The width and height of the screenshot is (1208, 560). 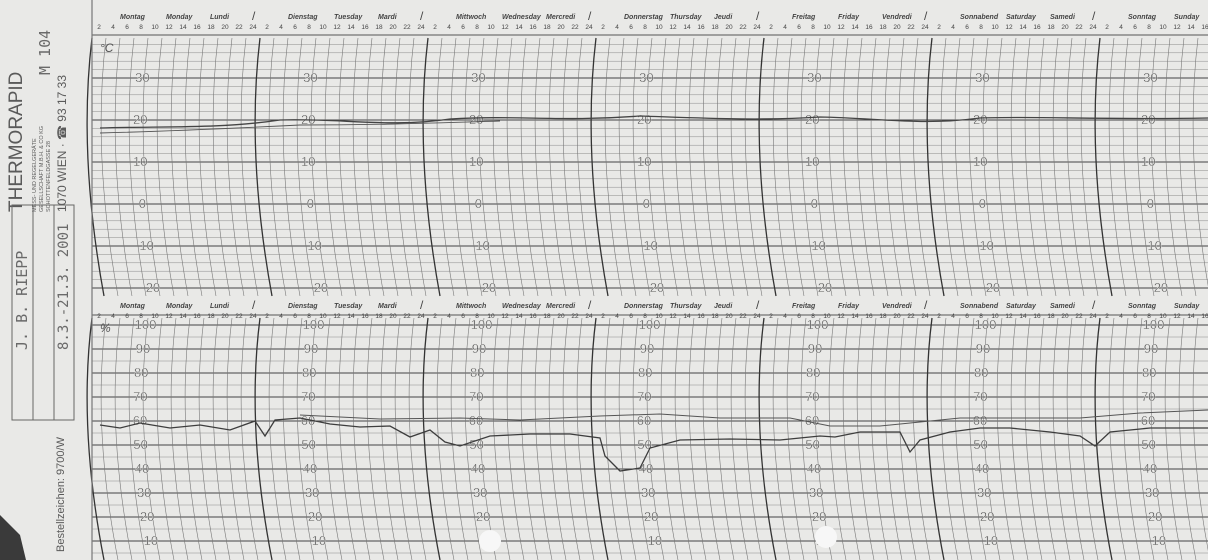 I want to click on scale-label: 70, so click(x=644, y=396).